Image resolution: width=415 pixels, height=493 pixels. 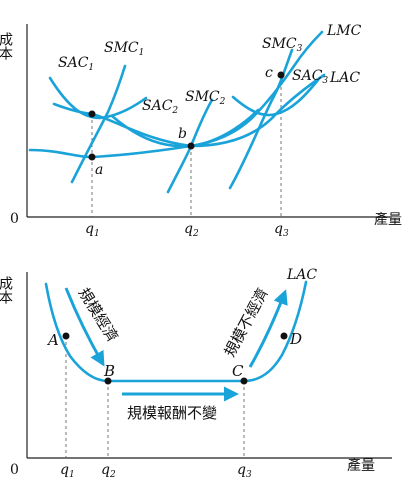 I want to click on sac1-curve, so click(x=98, y=98).